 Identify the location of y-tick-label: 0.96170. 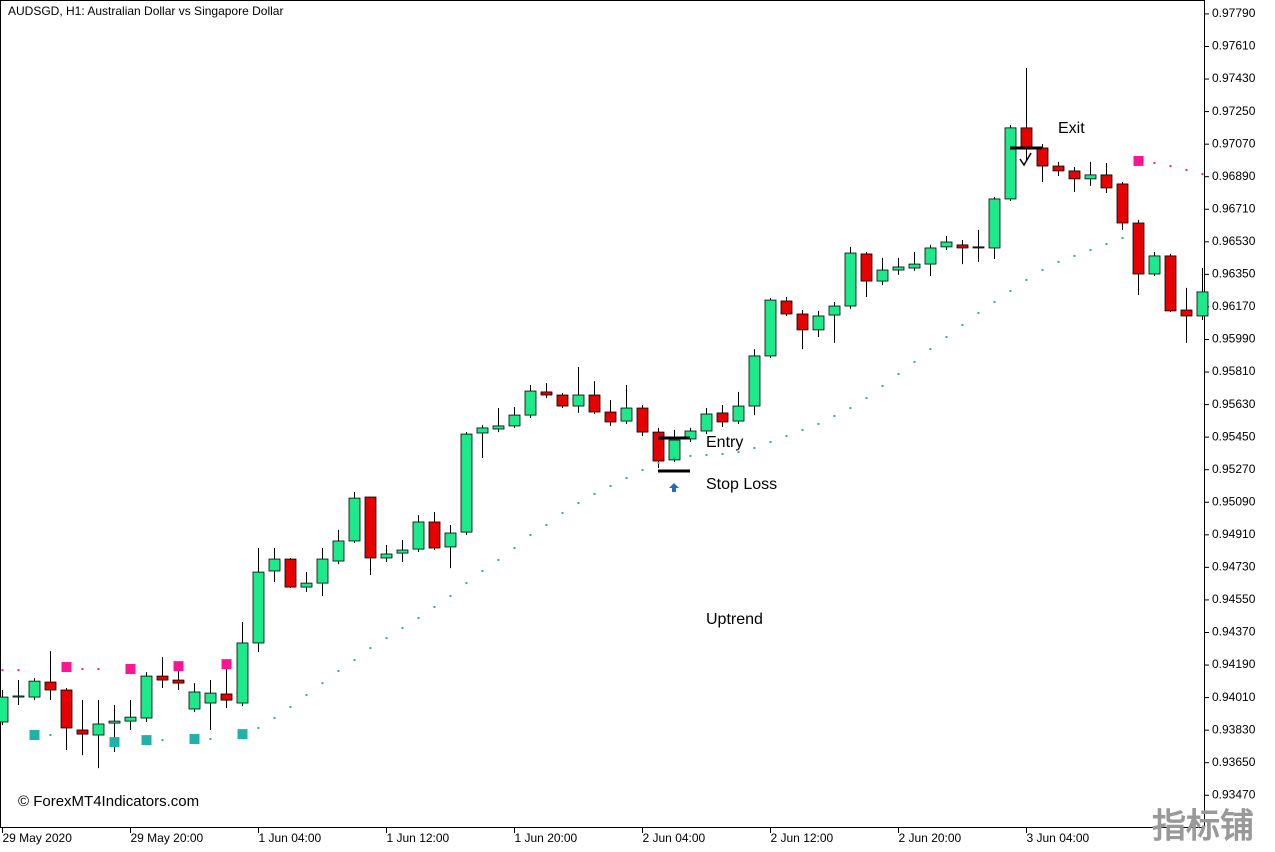
(1234, 306).